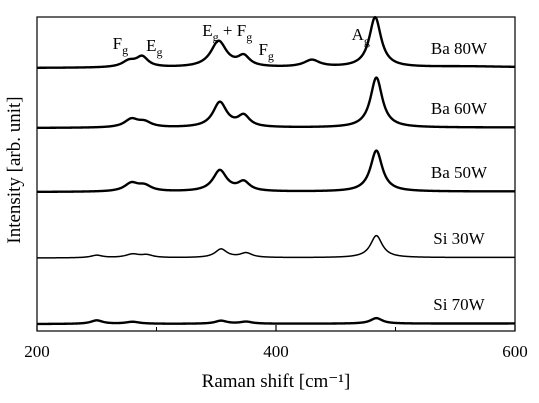 This screenshot has height=403, width=539. Describe the element at coordinates (14, 169) in the screenshot. I see `y-axis-label: Intensity [arb. unit]` at that location.